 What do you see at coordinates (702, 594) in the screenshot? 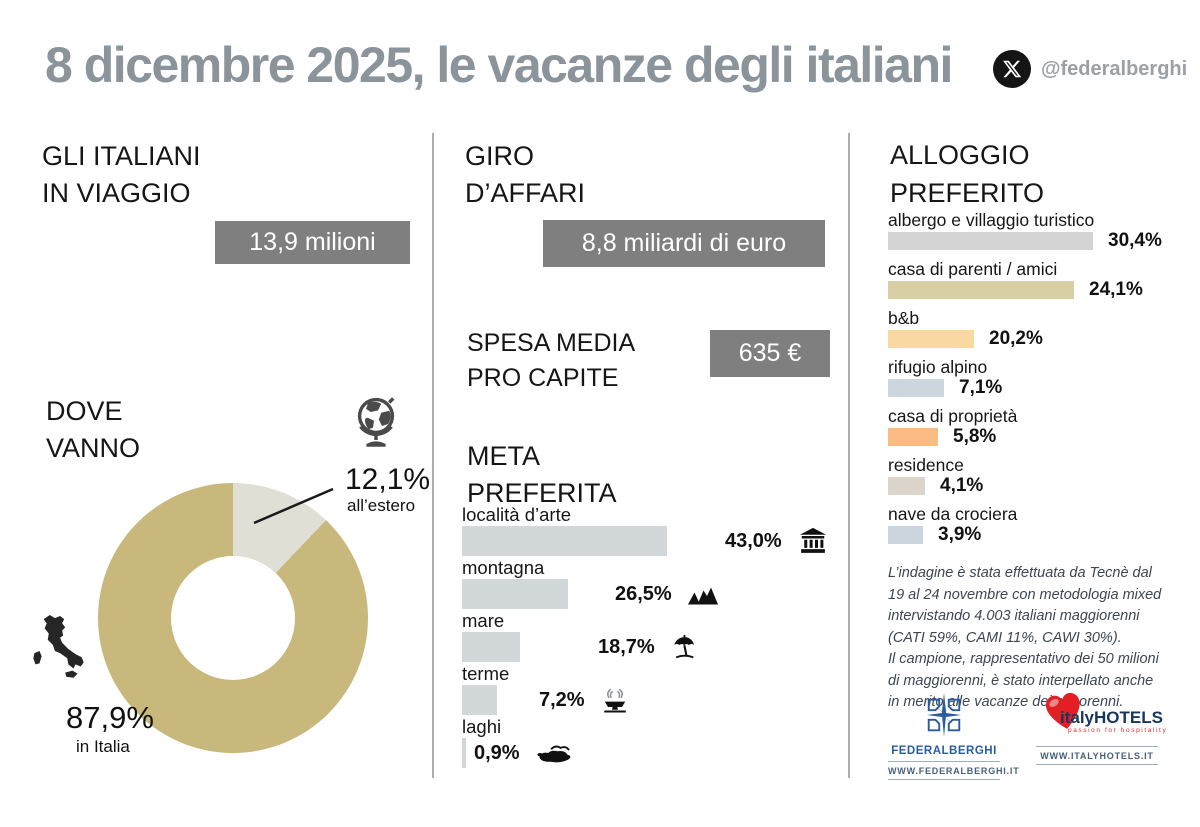
I see `mountains-icon` at bounding box center [702, 594].